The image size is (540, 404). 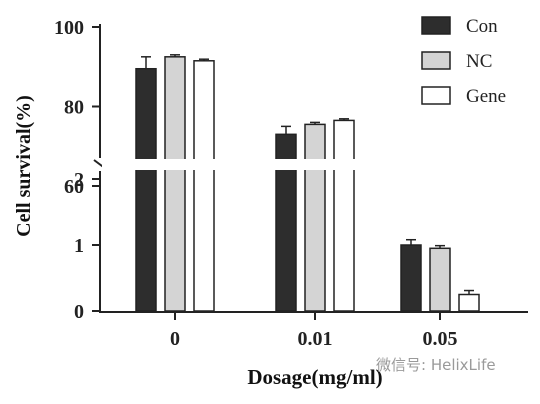 I want to click on legend-label-con: Con, so click(x=482, y=26).